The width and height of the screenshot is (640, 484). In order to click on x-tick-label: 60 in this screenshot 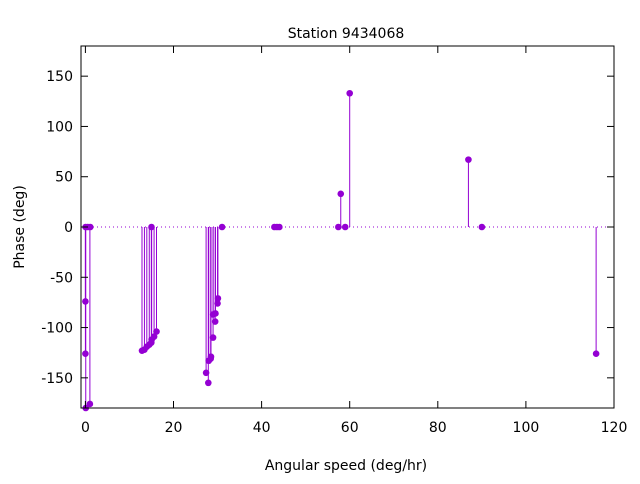, I will do `click(350, 428)`.